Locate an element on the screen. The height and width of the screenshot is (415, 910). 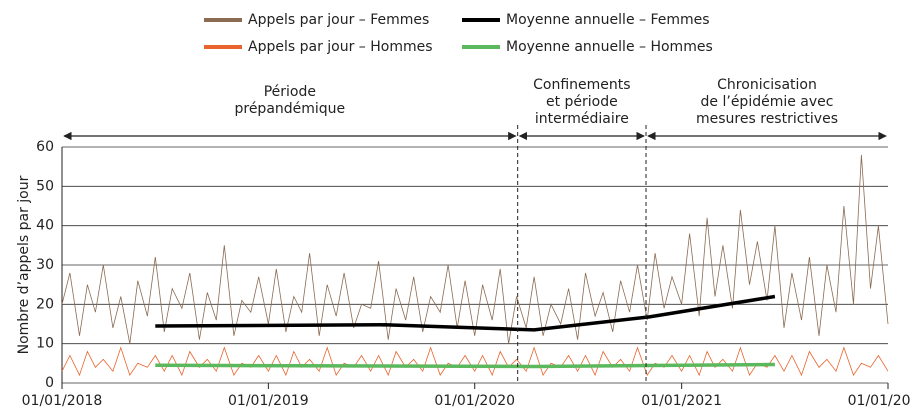
x-tick-label: 01/01/2021 is located at coordinates (681, 401).